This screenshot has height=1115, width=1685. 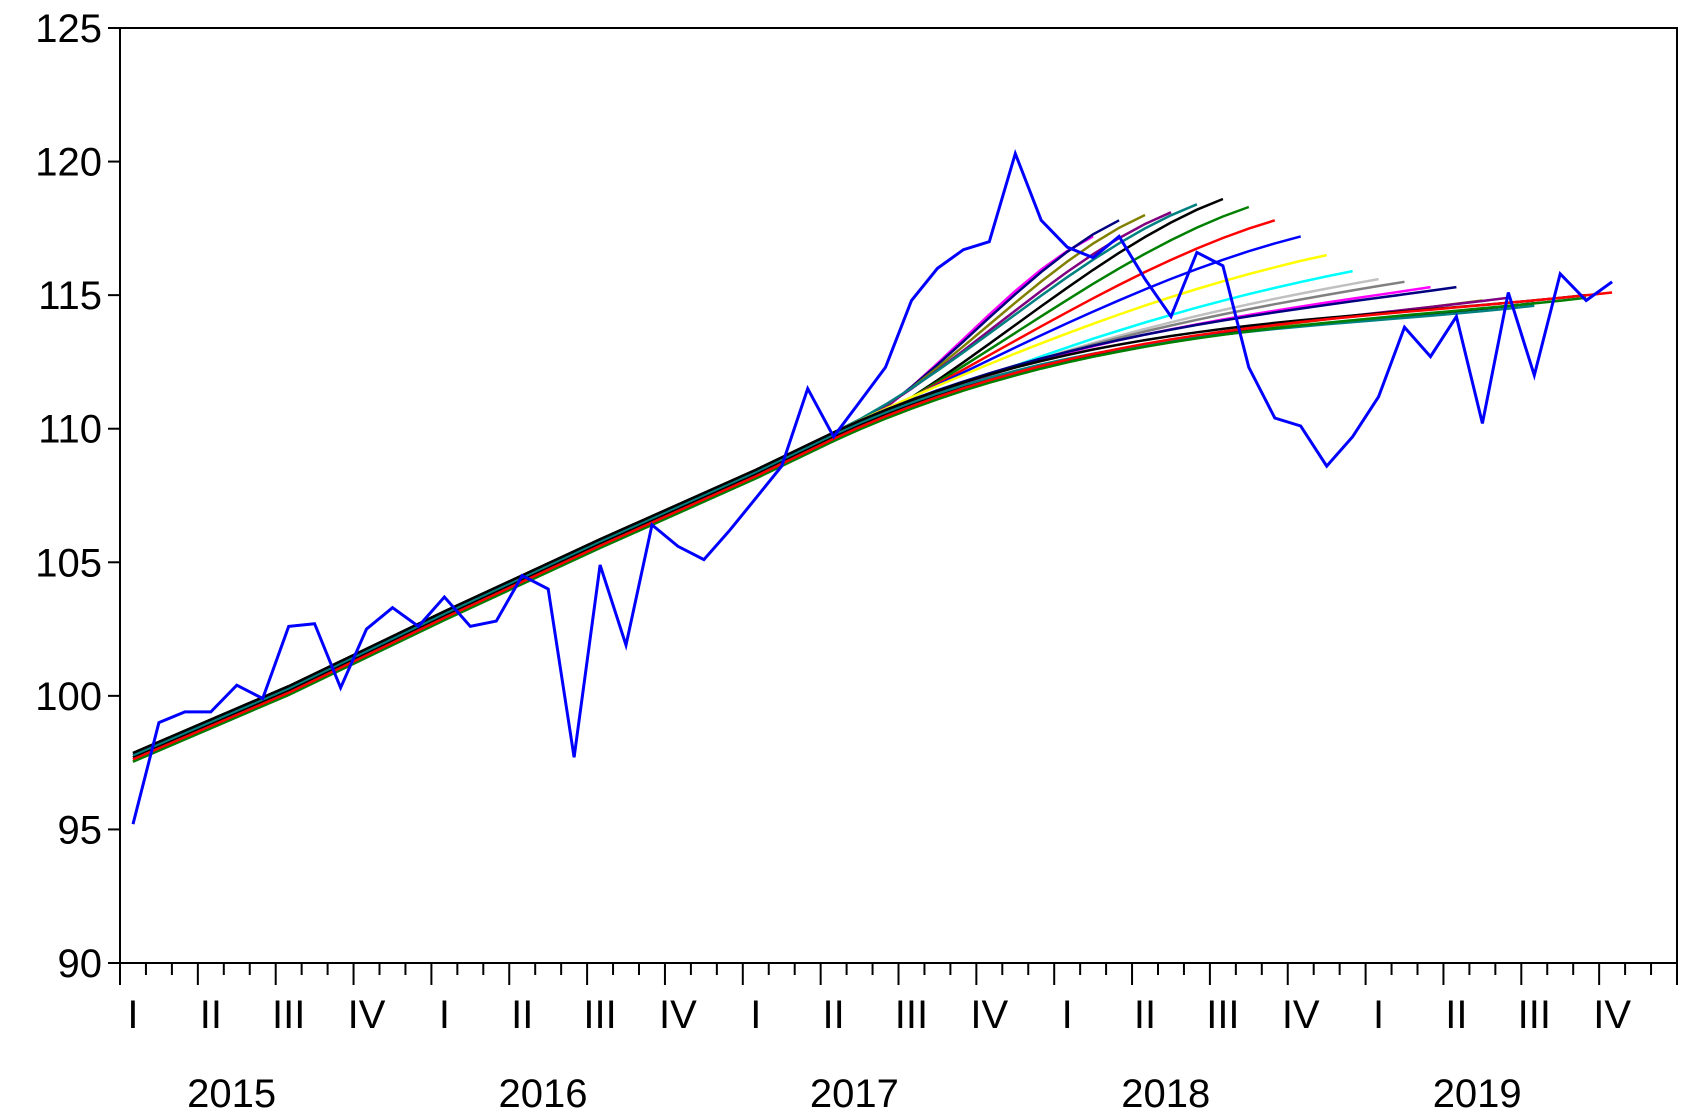 What do you see at coordinates (80, 964) in the screenshot?
I see `y-tick-label: 90` at bounding box center [80, 964].